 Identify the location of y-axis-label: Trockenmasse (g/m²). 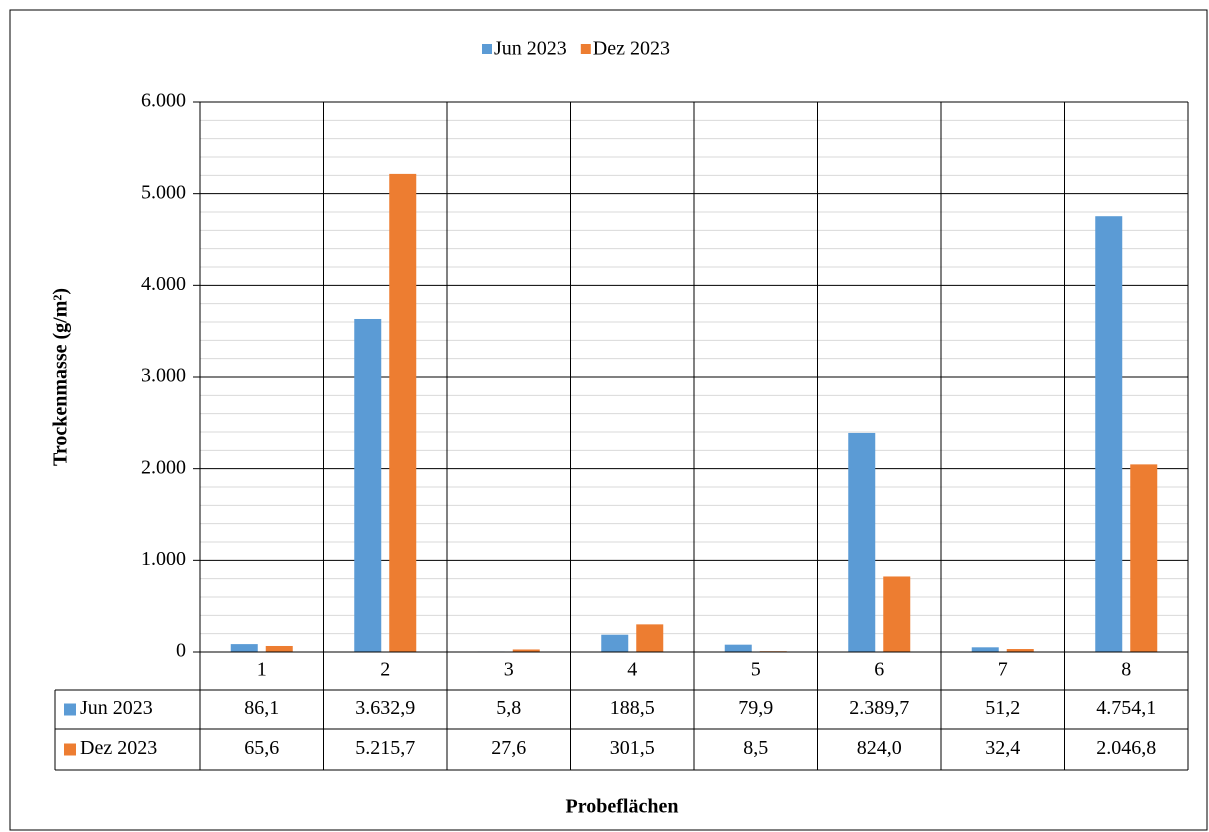
(61, 377).